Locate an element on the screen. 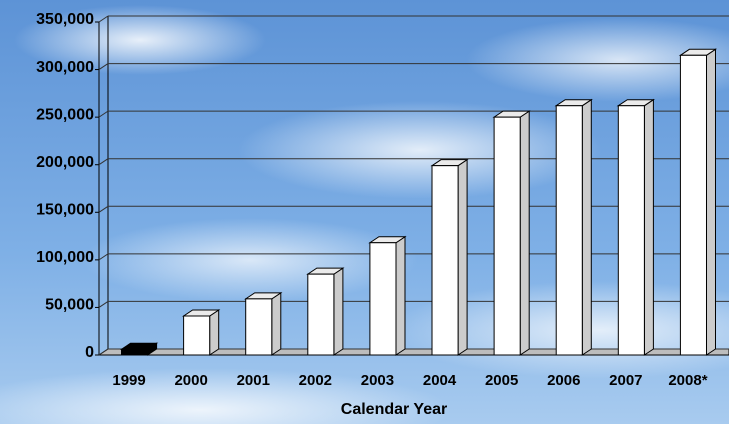  x-tick-label: 2007 is located at coordinates (625, 380).